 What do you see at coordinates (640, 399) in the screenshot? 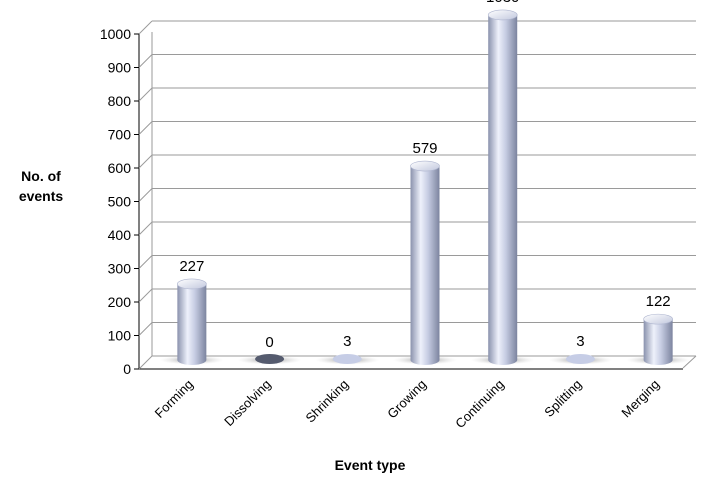
I see `x-tick-label: Merging` at bounding box center [640, 399].